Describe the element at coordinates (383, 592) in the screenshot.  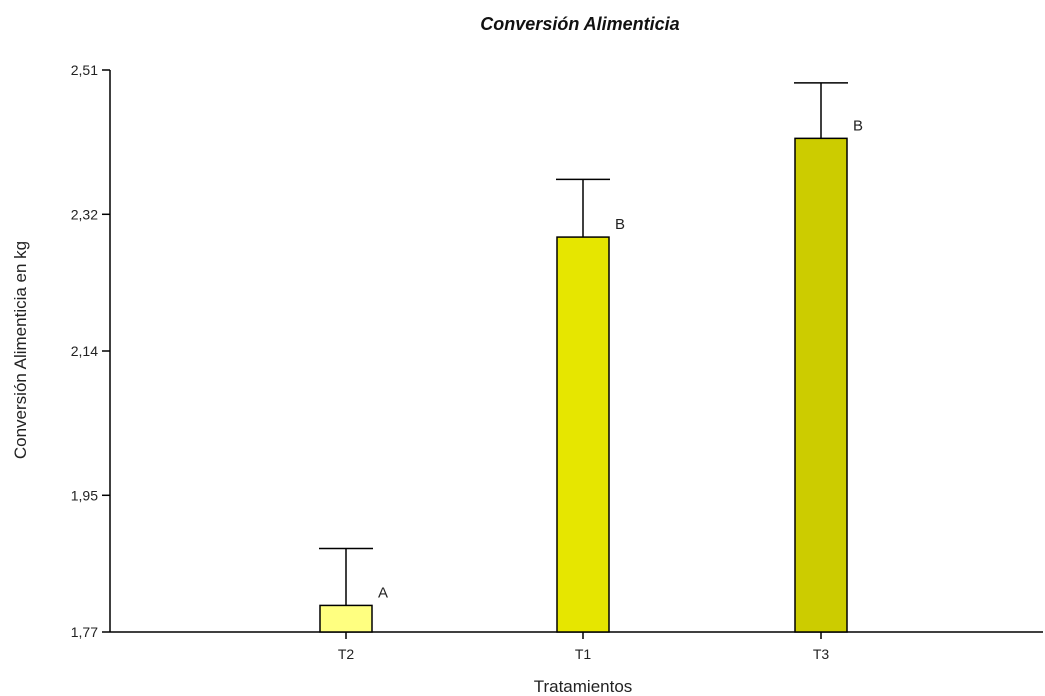
I see `significance-label: A` at that location.